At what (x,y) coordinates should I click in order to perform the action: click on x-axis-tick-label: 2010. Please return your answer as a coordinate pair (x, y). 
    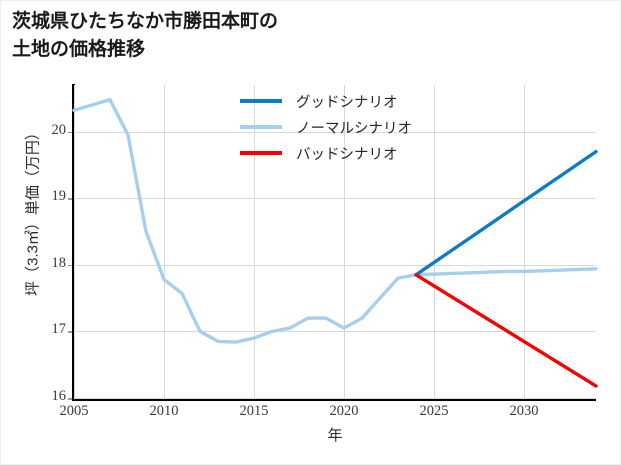
    Looking at the image, I should click on (164, 411).